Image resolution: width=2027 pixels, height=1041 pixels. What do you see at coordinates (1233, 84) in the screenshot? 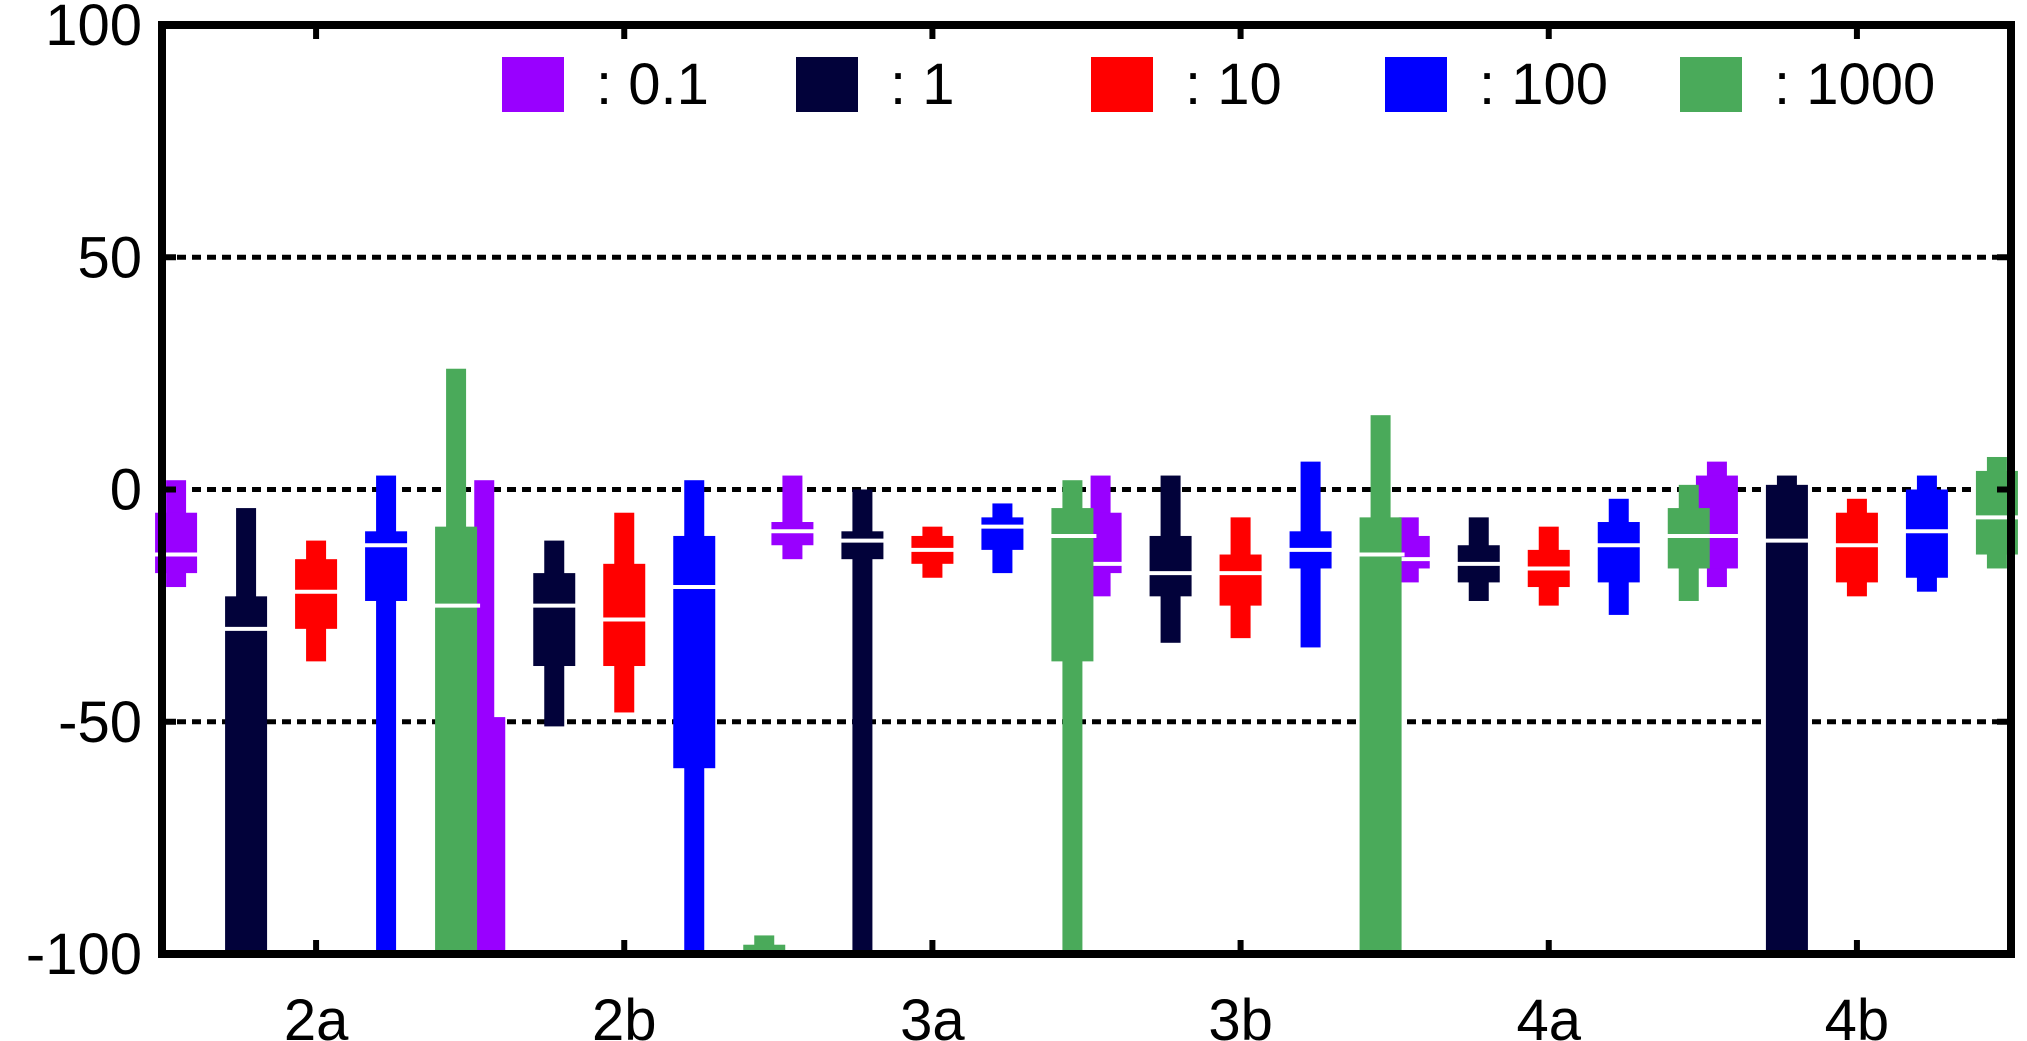
I see `legend-label: : 10` at bounding box center [1233, 84].